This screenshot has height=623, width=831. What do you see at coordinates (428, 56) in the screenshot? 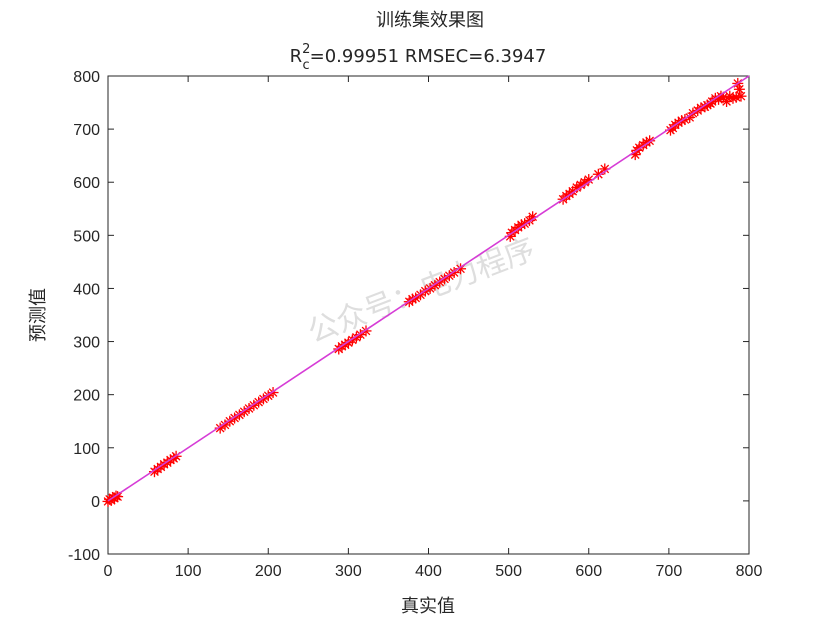
I see `subtitle-rest: =0.99951 RMSEC=6.3947` at bounding box center [428, 56].